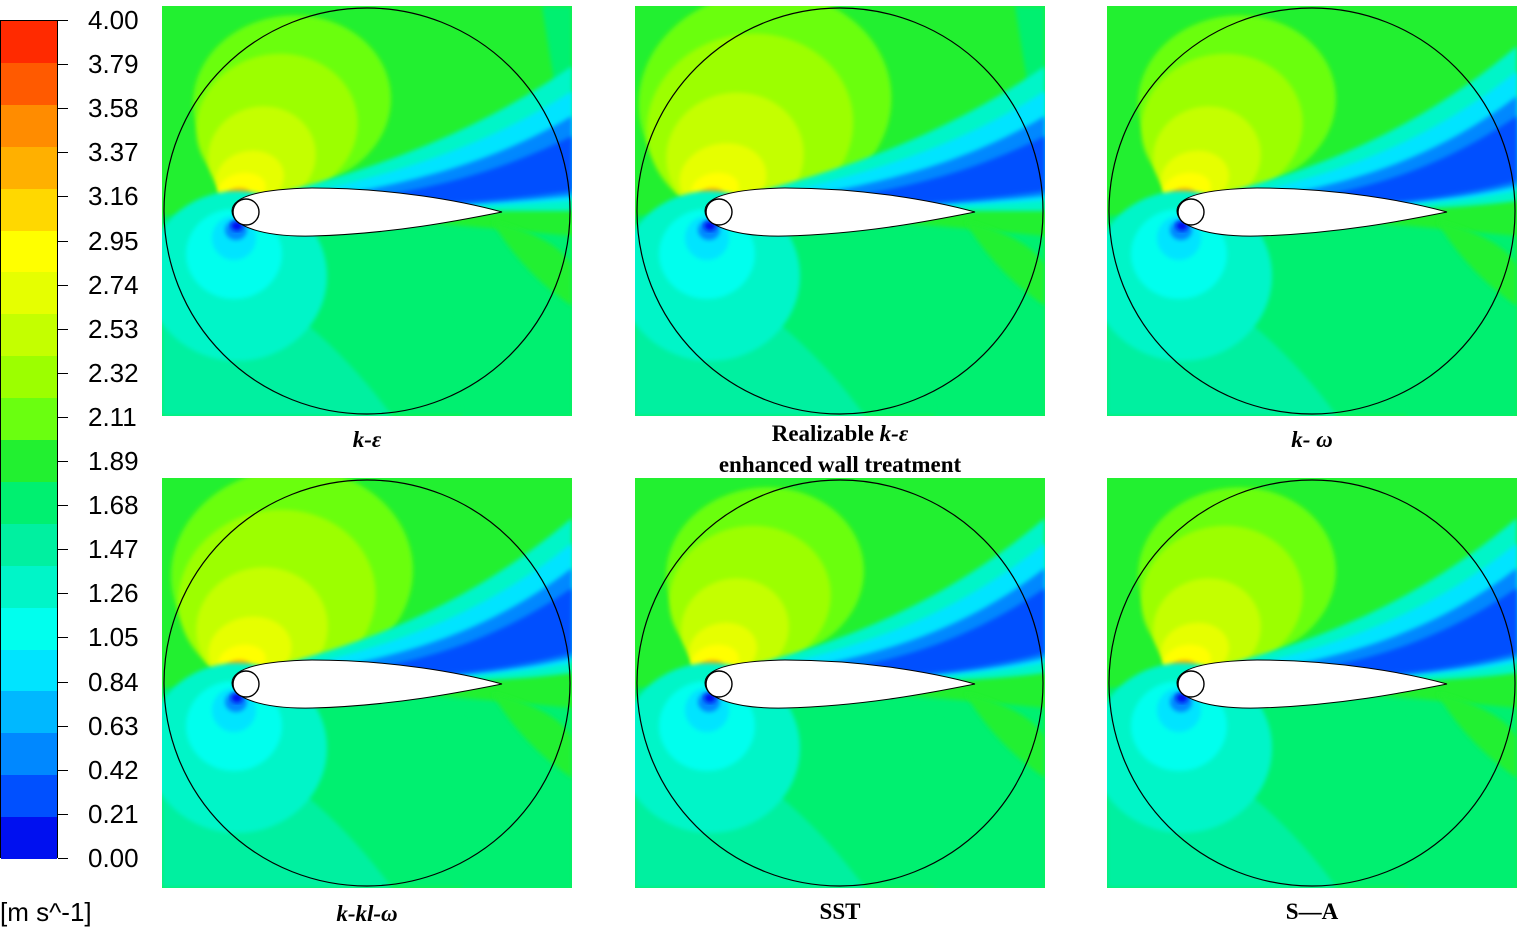 This screenshot has width=1520, height=929. I want to click on caption-k-omega: k- ω, so click(1312, 439).